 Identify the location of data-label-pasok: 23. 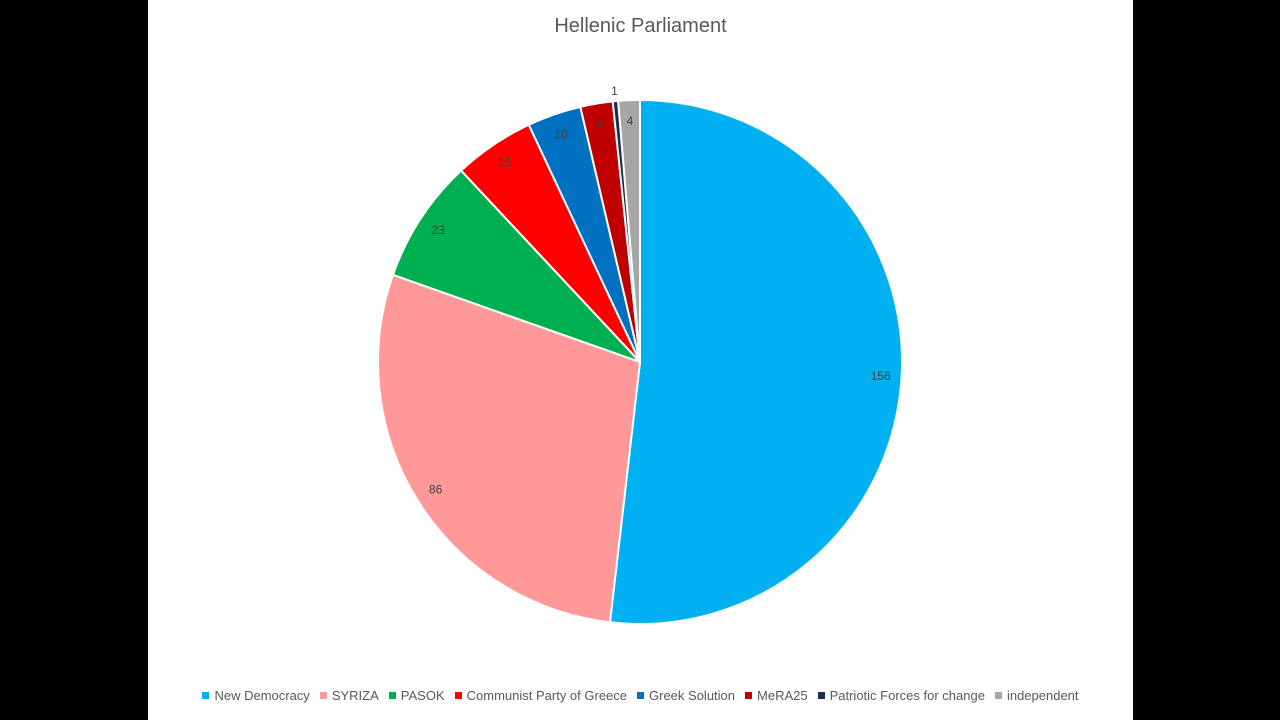
(439, 230).